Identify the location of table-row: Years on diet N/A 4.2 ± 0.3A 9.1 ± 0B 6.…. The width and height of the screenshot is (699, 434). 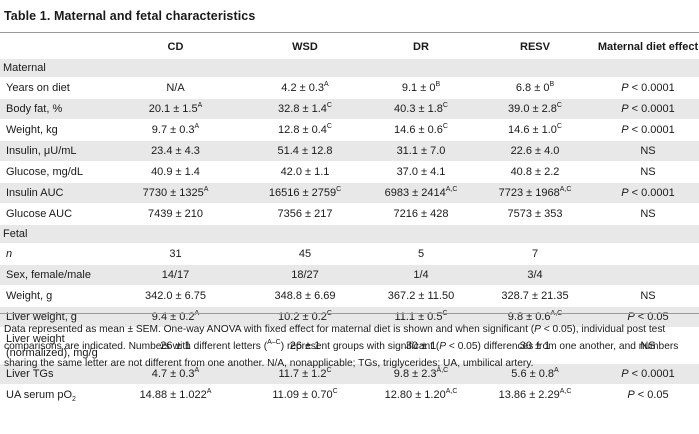
(349, 88).